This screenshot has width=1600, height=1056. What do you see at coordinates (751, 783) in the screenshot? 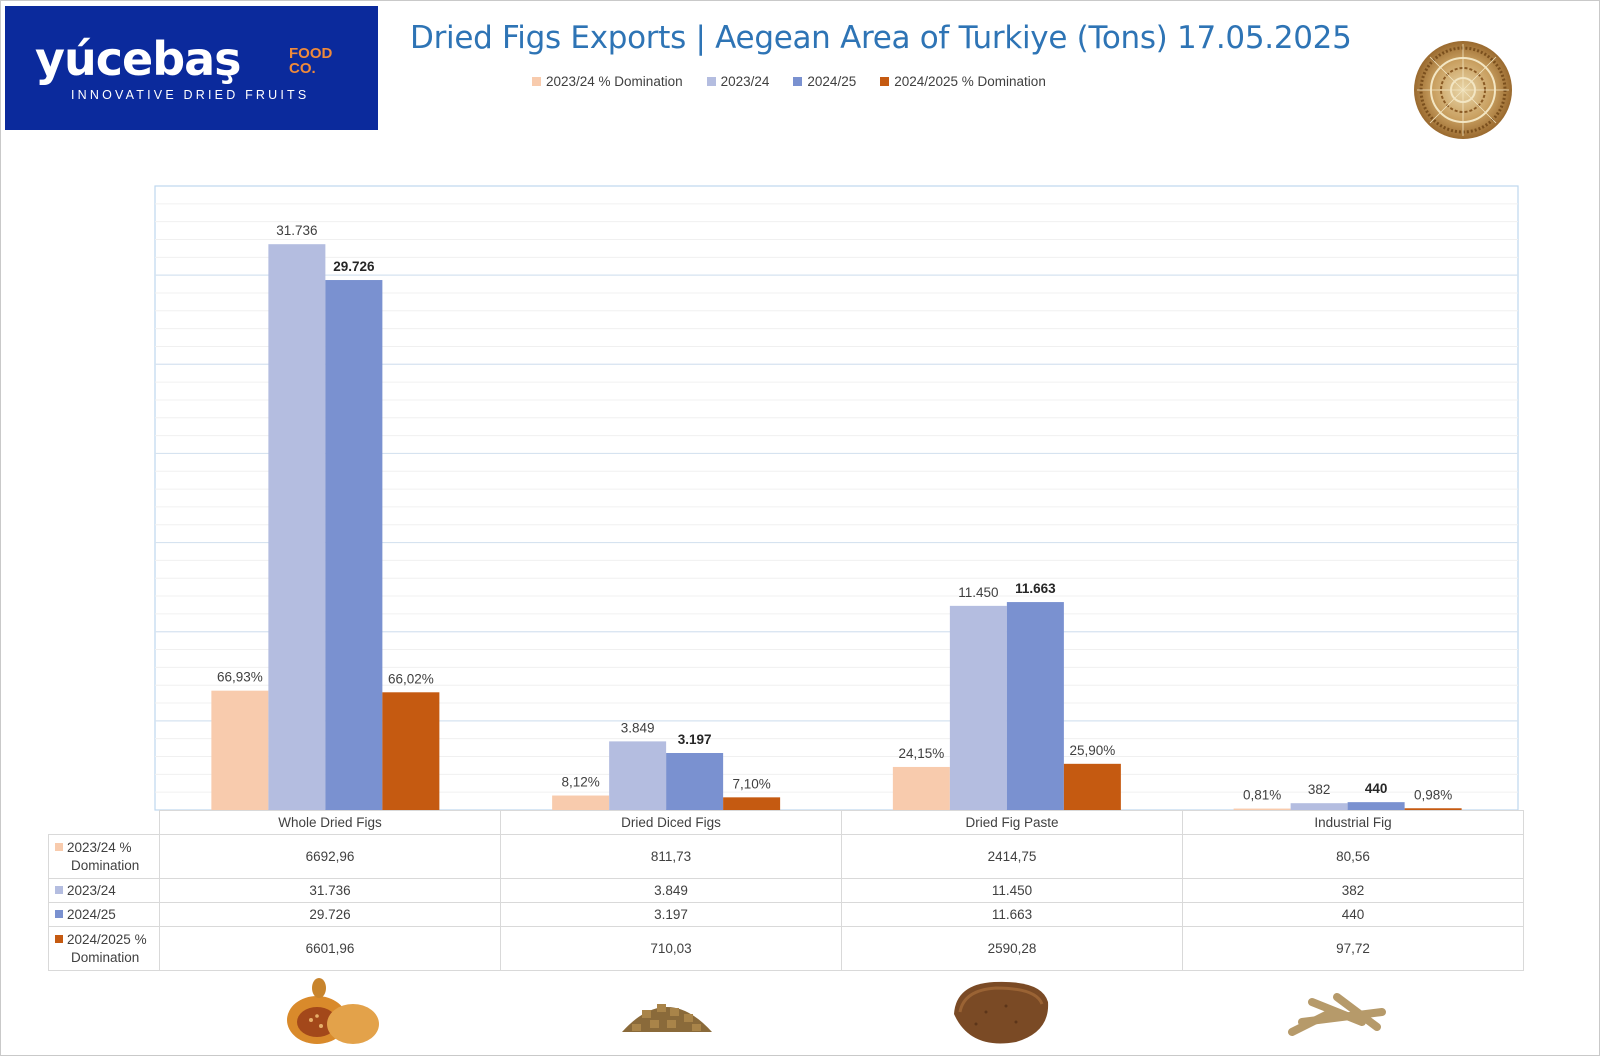
I see `bar-data-label: 7,10%` at bounding box center [751, 783].